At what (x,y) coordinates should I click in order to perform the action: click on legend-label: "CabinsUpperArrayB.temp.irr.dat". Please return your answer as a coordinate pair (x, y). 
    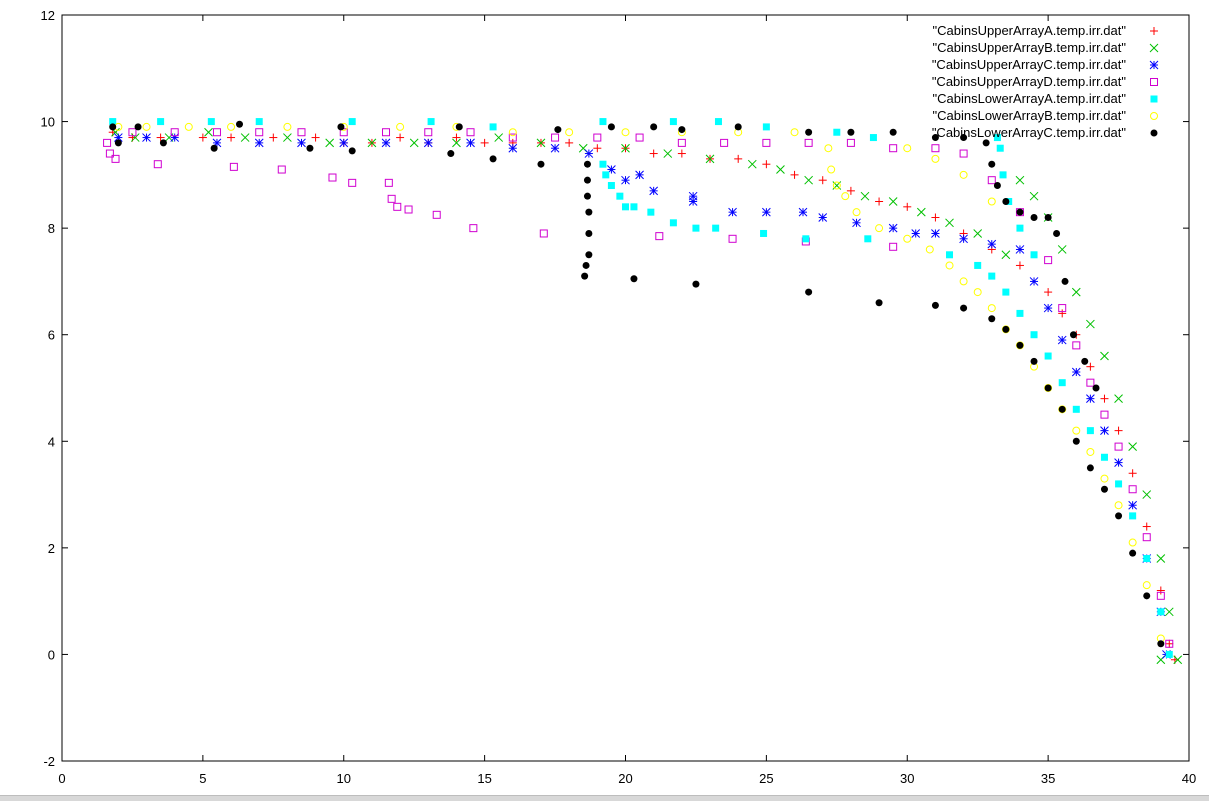
    Looking at the image, I should click on (1030, 47).